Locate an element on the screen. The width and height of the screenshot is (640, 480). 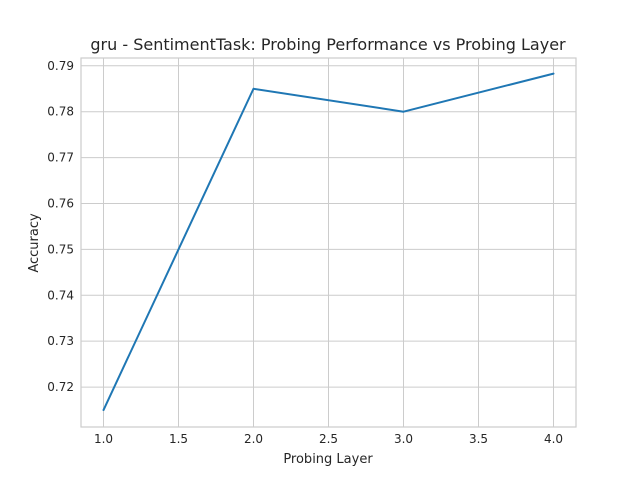
x-tick-labels: 1.0 1.5 2.0 2.5 3.0 3.5 4.0 is located at coordinates (328, 439).